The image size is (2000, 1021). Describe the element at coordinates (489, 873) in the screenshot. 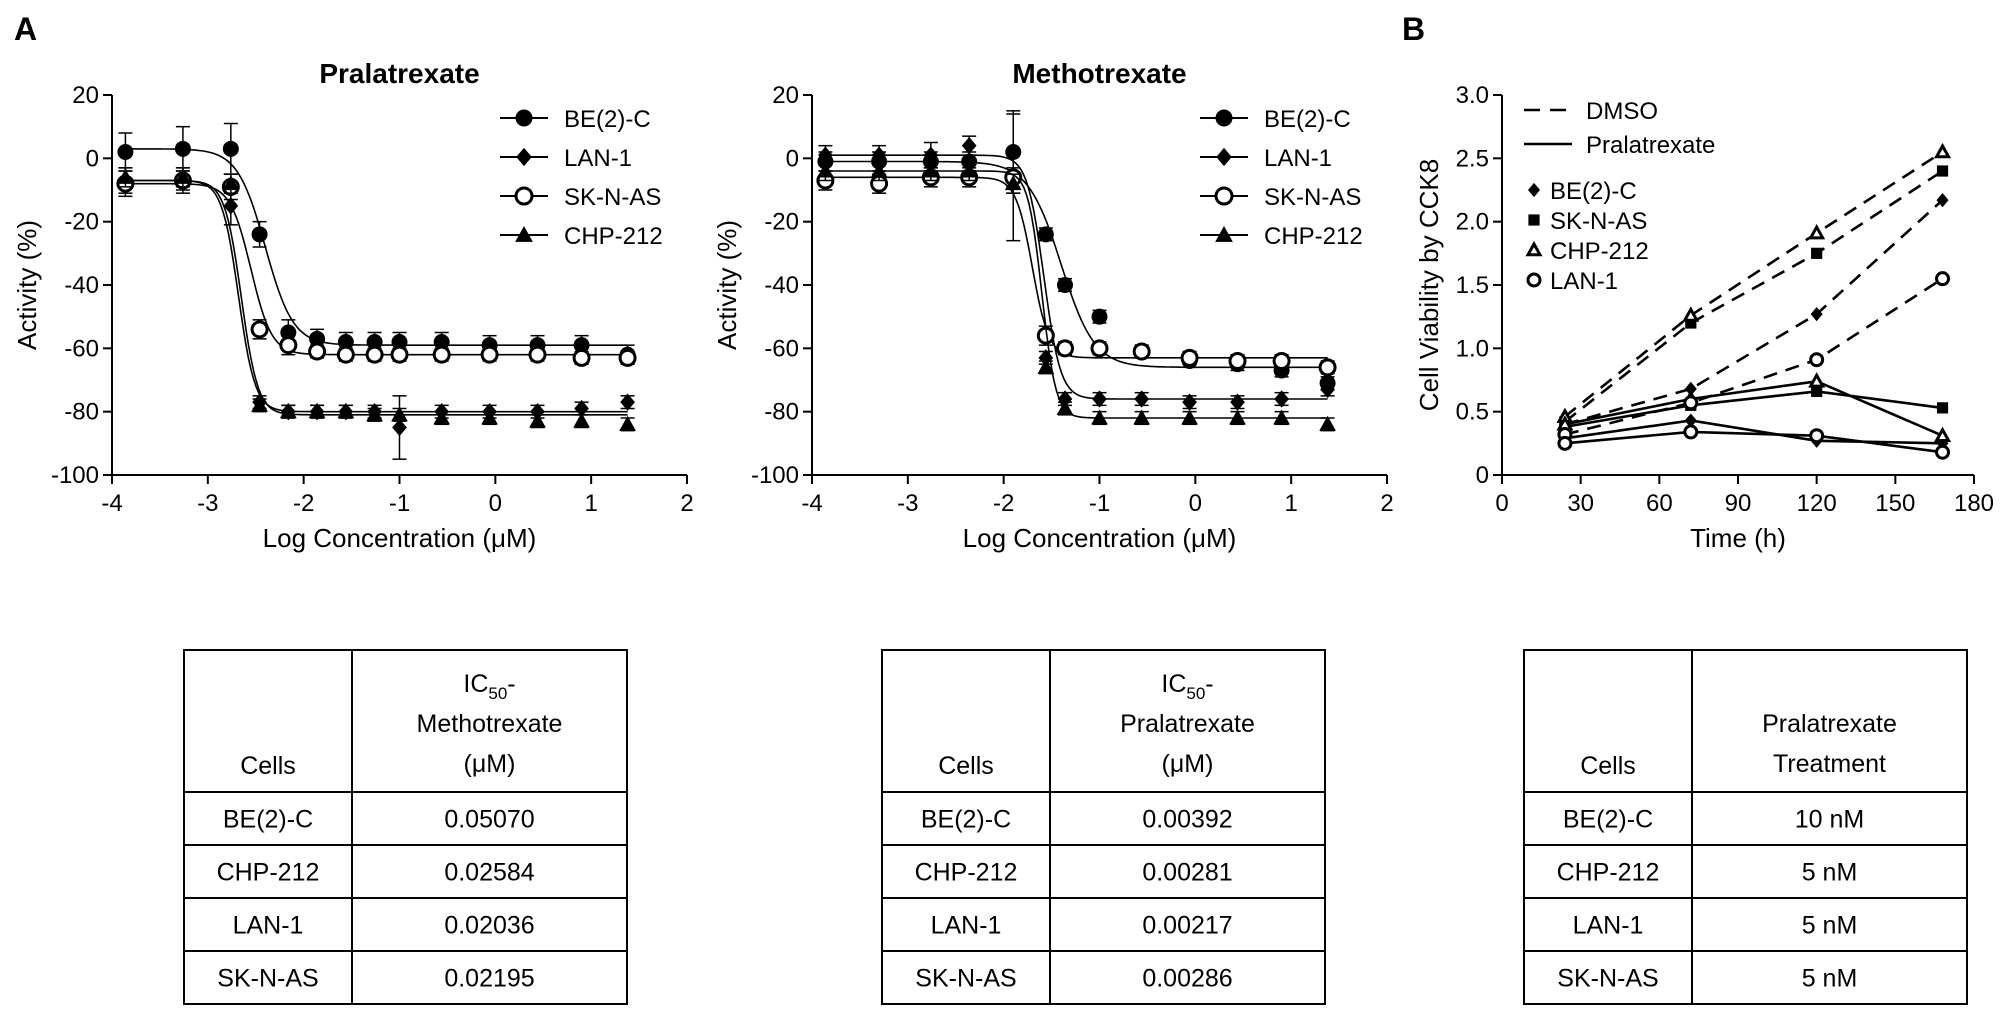

I see `cell-value: 0.02584` at that location.